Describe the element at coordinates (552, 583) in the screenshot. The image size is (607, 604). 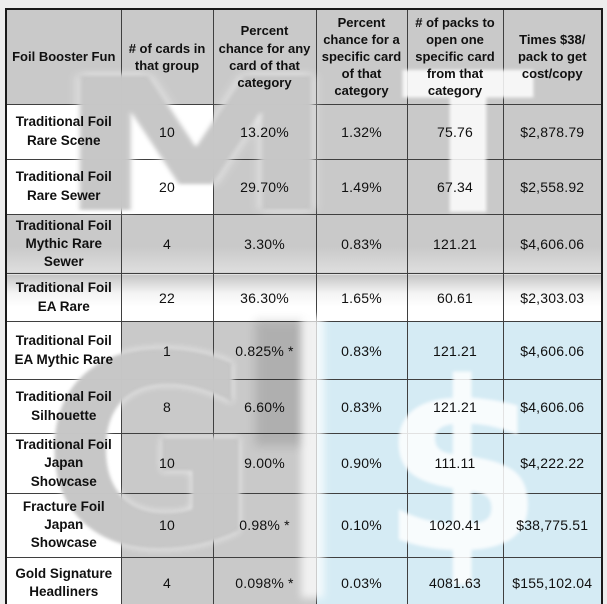
I see `cell-cost-per-copy-text: $155,102.04` at that location.